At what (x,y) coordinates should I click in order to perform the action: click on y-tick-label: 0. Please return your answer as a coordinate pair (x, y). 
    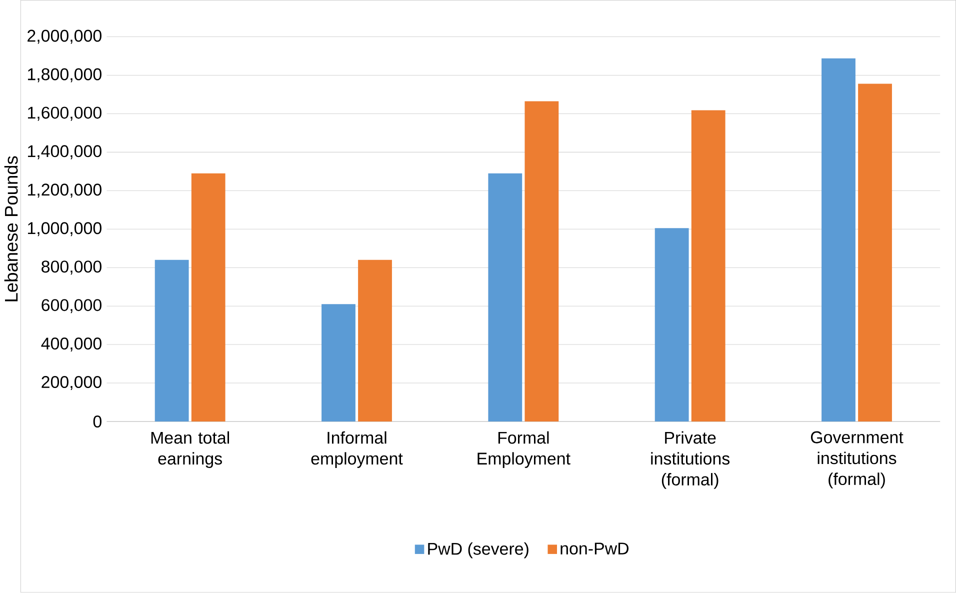
    Looking at the image, I should click on (97, 422).